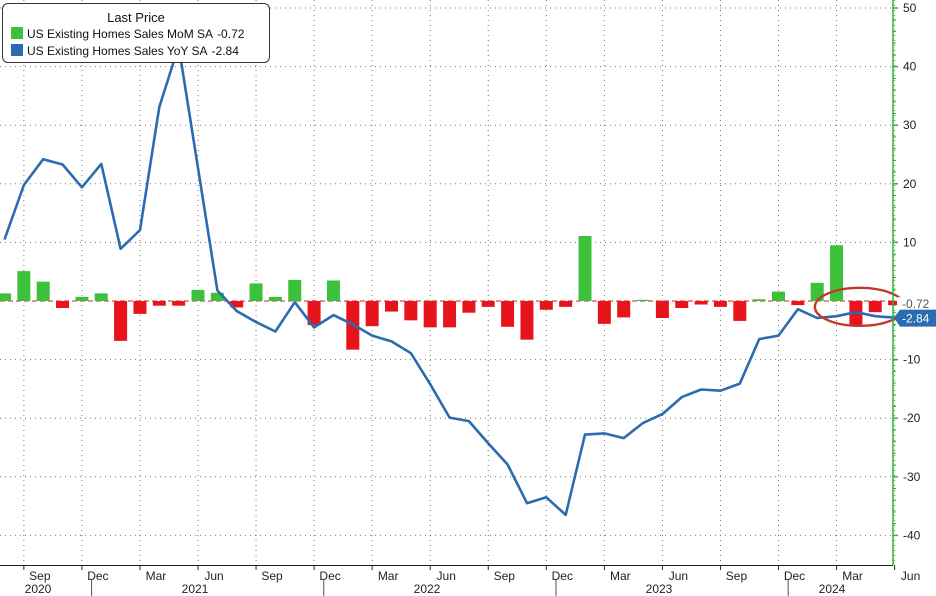 Image resolution: width=936 pixels, height=596 pixels. Describe the element at coordinates (17, 33) in the screenshot. I see `legend-swatch-mom` at that location.